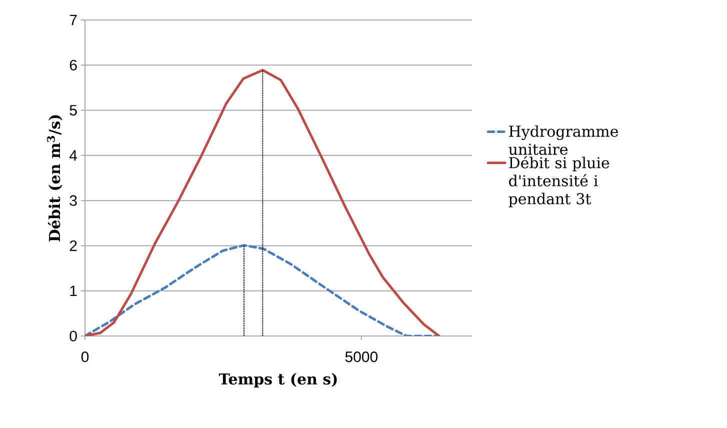 The width and height of the screenshot is (727, 428). I want to click on legend-label: Débit si pluie d'intensité i pendant 3t, so click(559, 182).